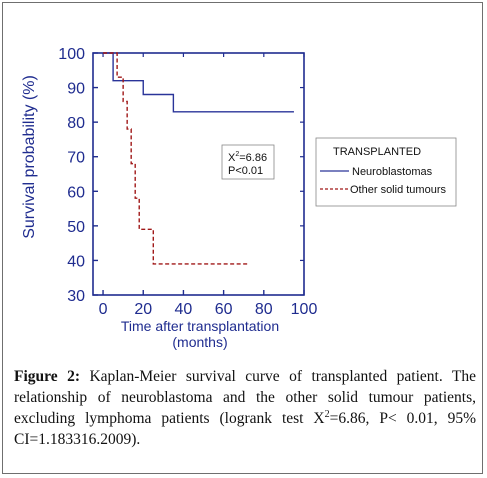  What do you see at coordinates (304, 309) in the screenshot?
I see `x-tick-label: 100` at bounding box center [304, 309].